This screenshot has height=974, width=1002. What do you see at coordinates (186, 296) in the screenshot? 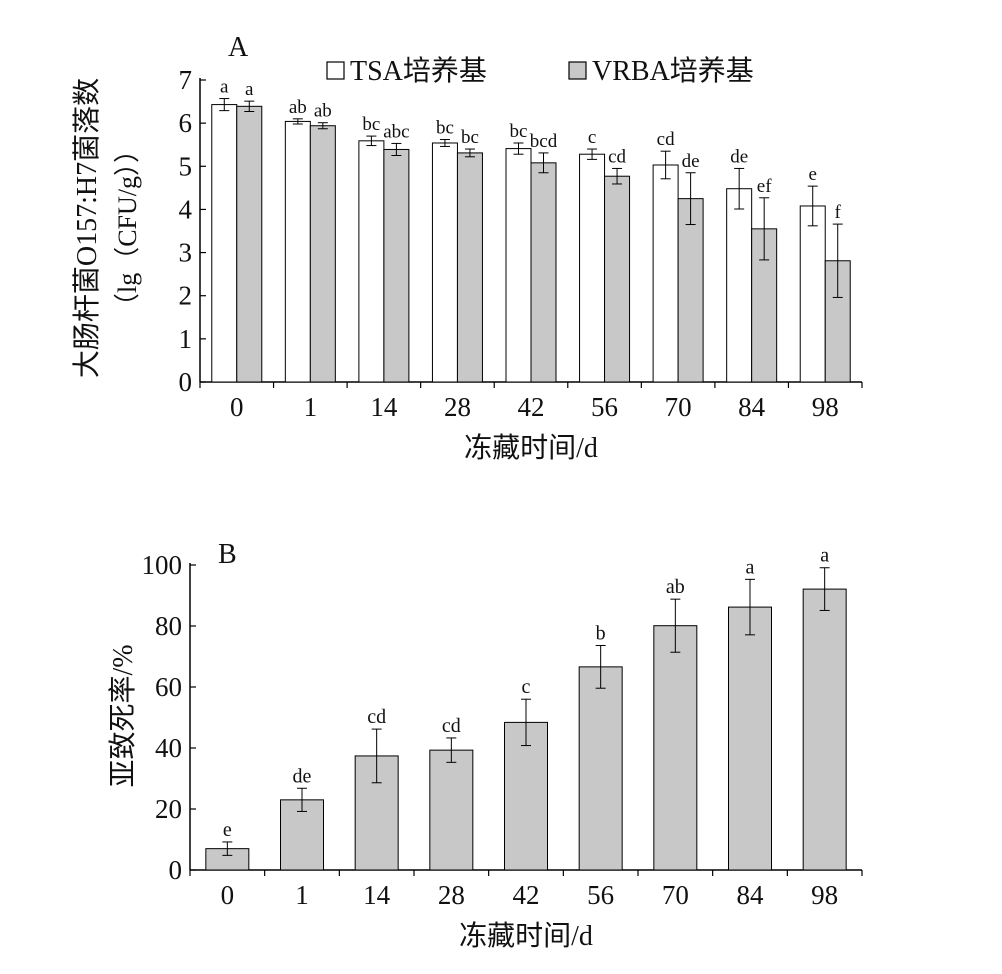
I see `y-tick-label: 2` at bounding box center [186, 296].